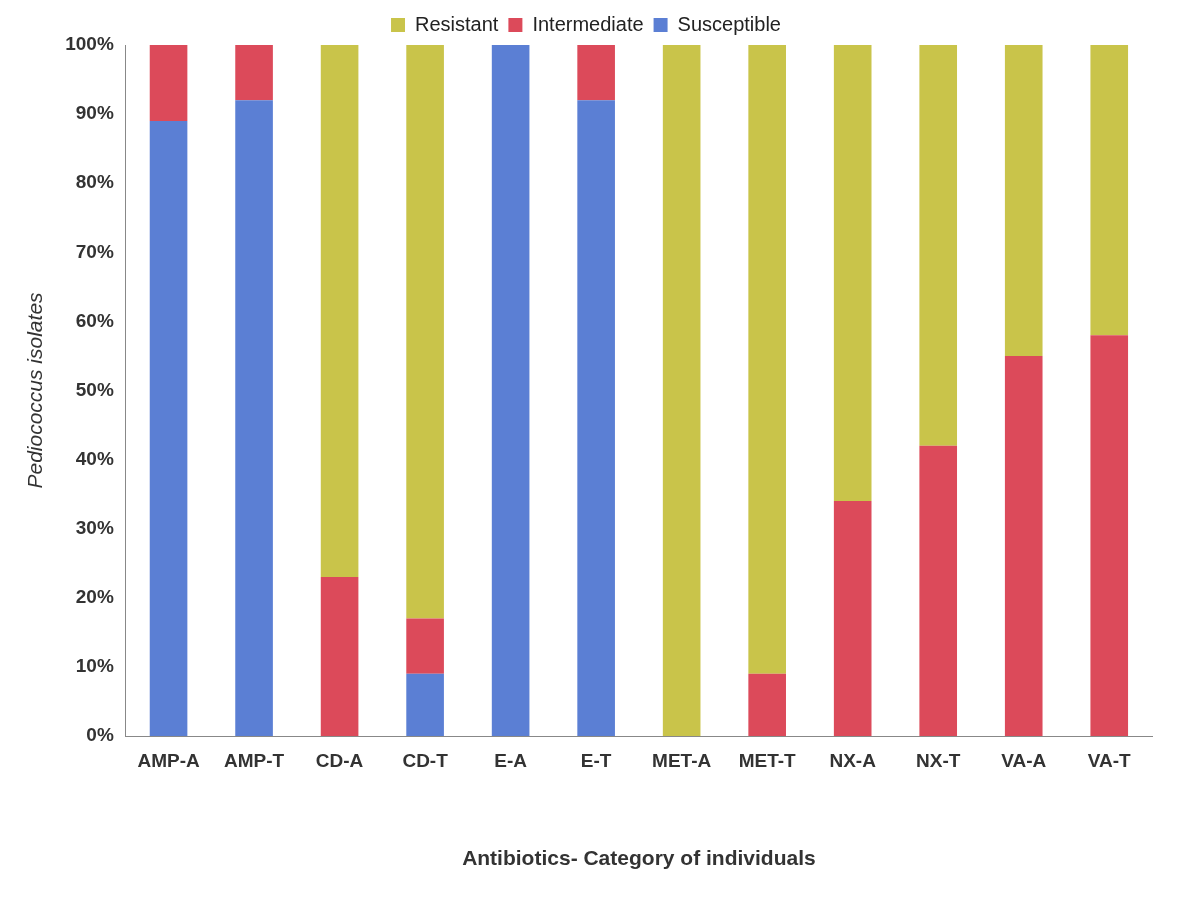 The image size is (1192, 916). What do you see at coordinates (94, 527) in the screenshot?
I see `y-tick-label: 30%` at bounding box center [94, 527].